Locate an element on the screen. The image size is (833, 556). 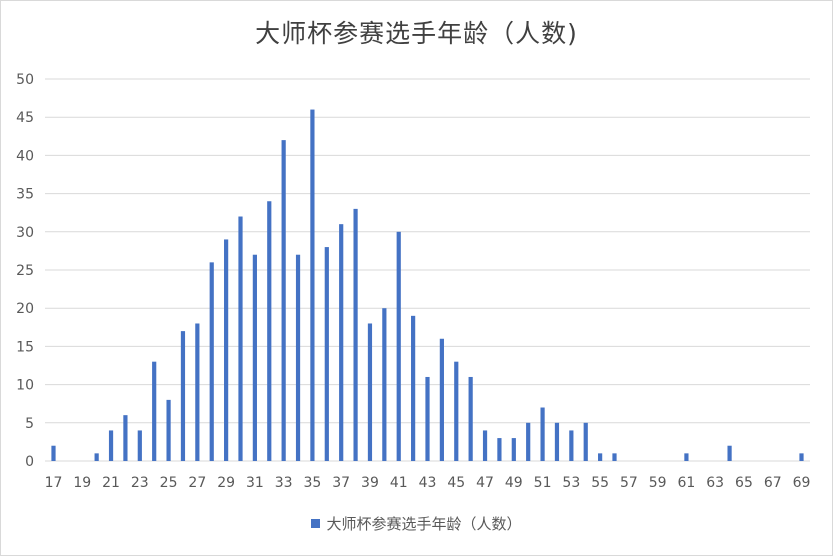
x-tick-label: 33 is located at coordinates (284, 483).